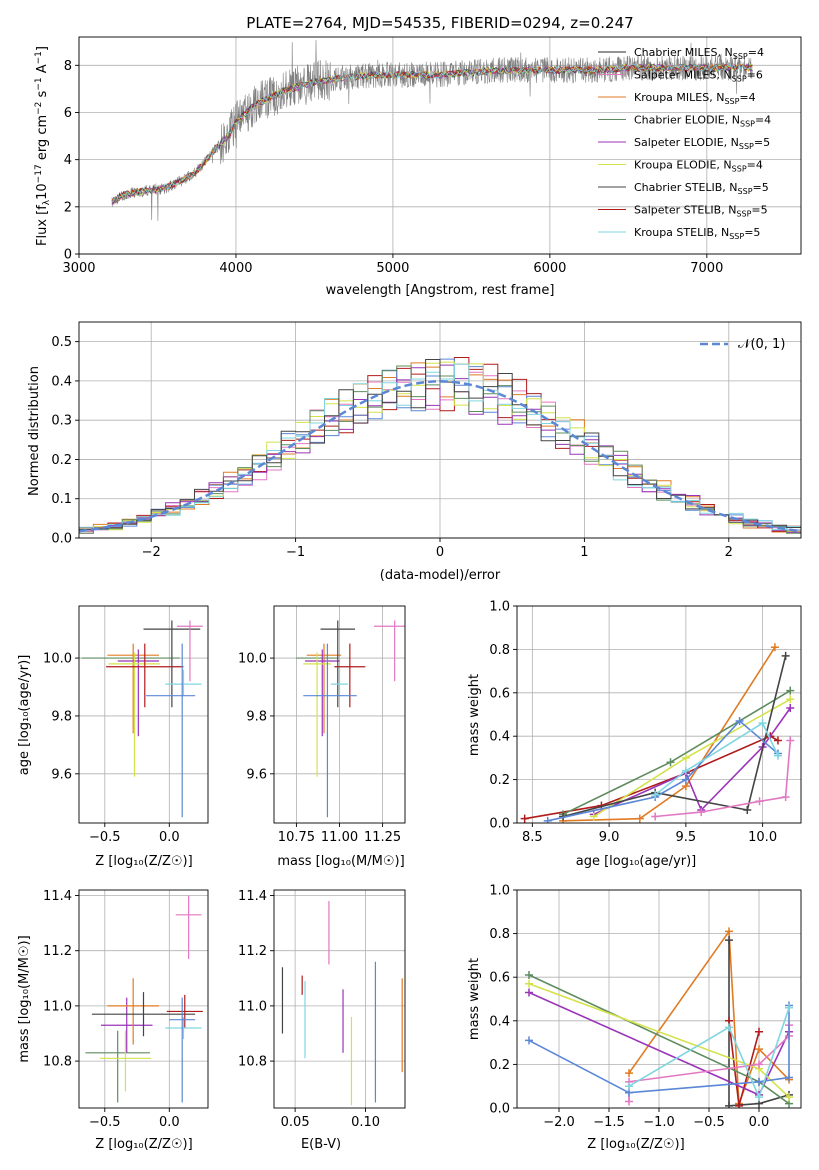  Describe the element at coordinates (698, 76) in the screenshot. I see `legend-label: Salpeter MILES, NSSP=6` at that location.